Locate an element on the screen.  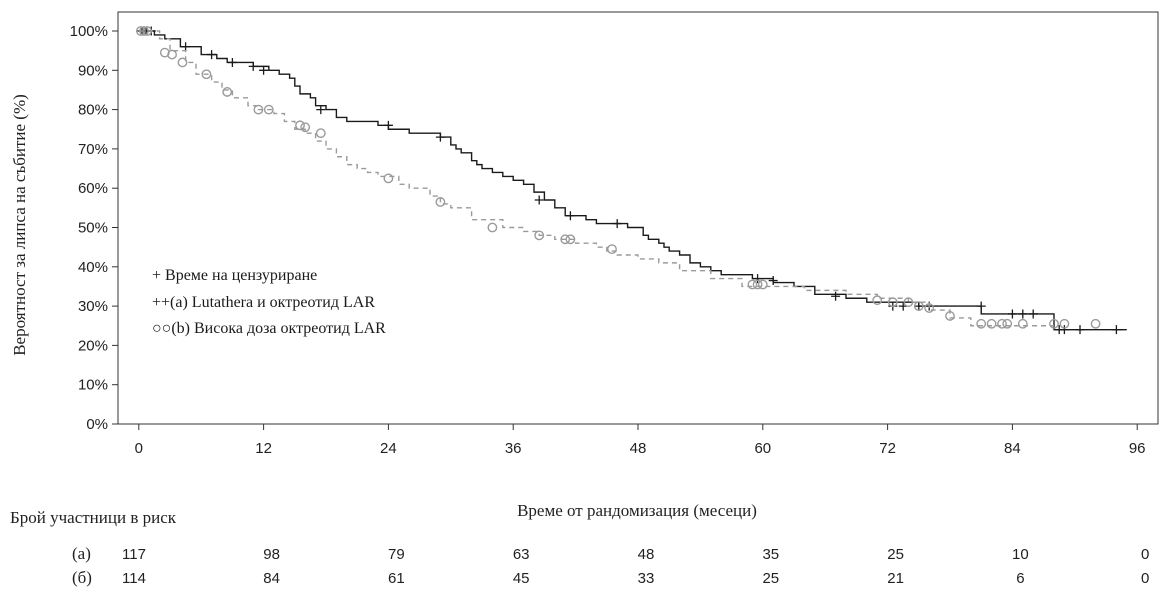
x-tick-label: 12 is located at coordinates (263, 448).